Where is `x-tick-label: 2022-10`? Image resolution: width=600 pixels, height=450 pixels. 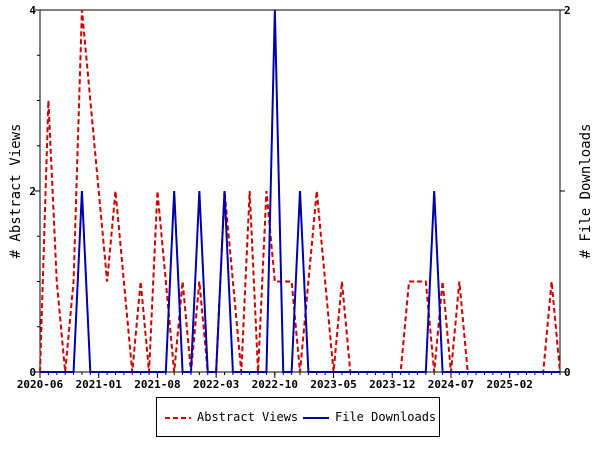
x-tick-label: 2022-10 is located at coordinates (275, 384).